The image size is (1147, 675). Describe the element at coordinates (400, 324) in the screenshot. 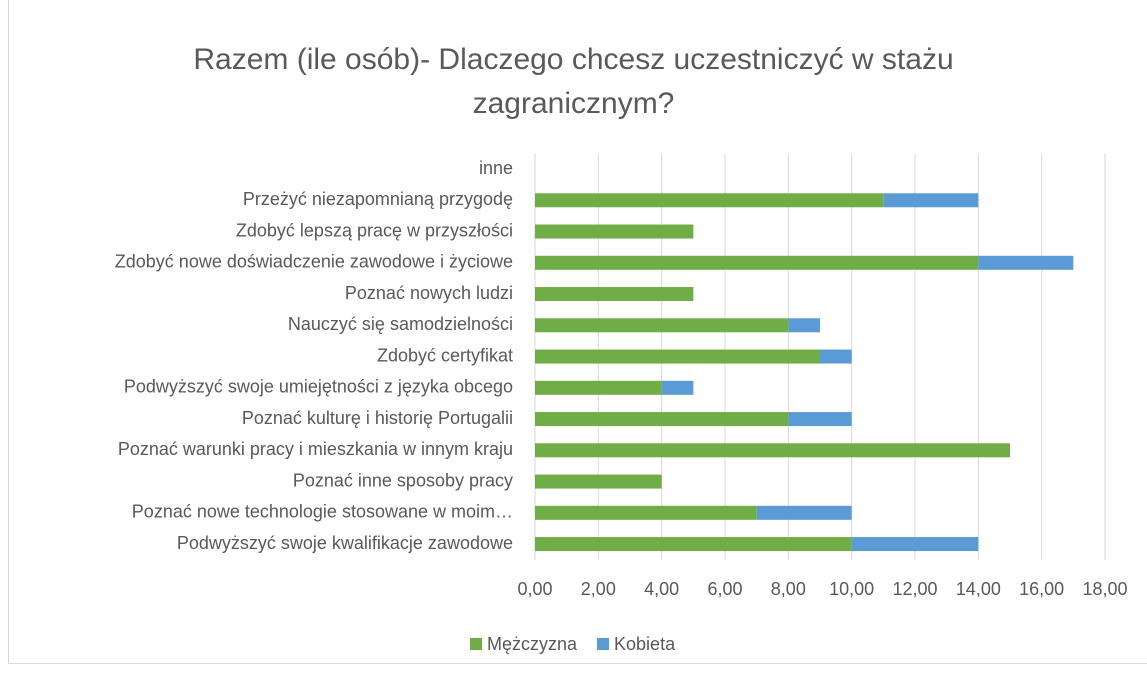

I see `y-tick-label: Nauczyć się samodzielności` at that location.